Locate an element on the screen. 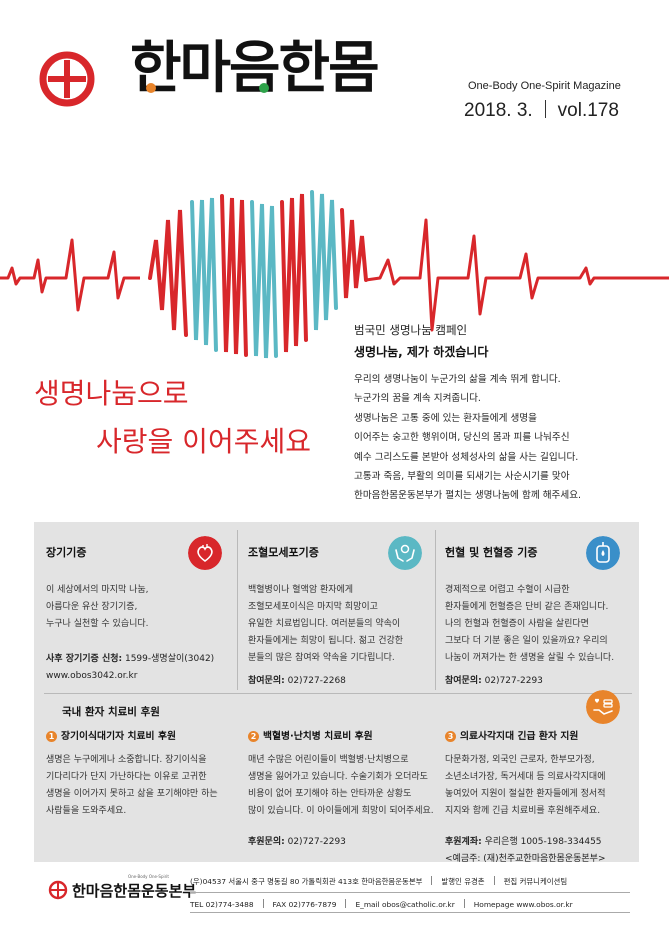 This screenshot has width=669, height=946. footer-logo-small: One-Body One-Spirit is located at coordinates (148, 876).